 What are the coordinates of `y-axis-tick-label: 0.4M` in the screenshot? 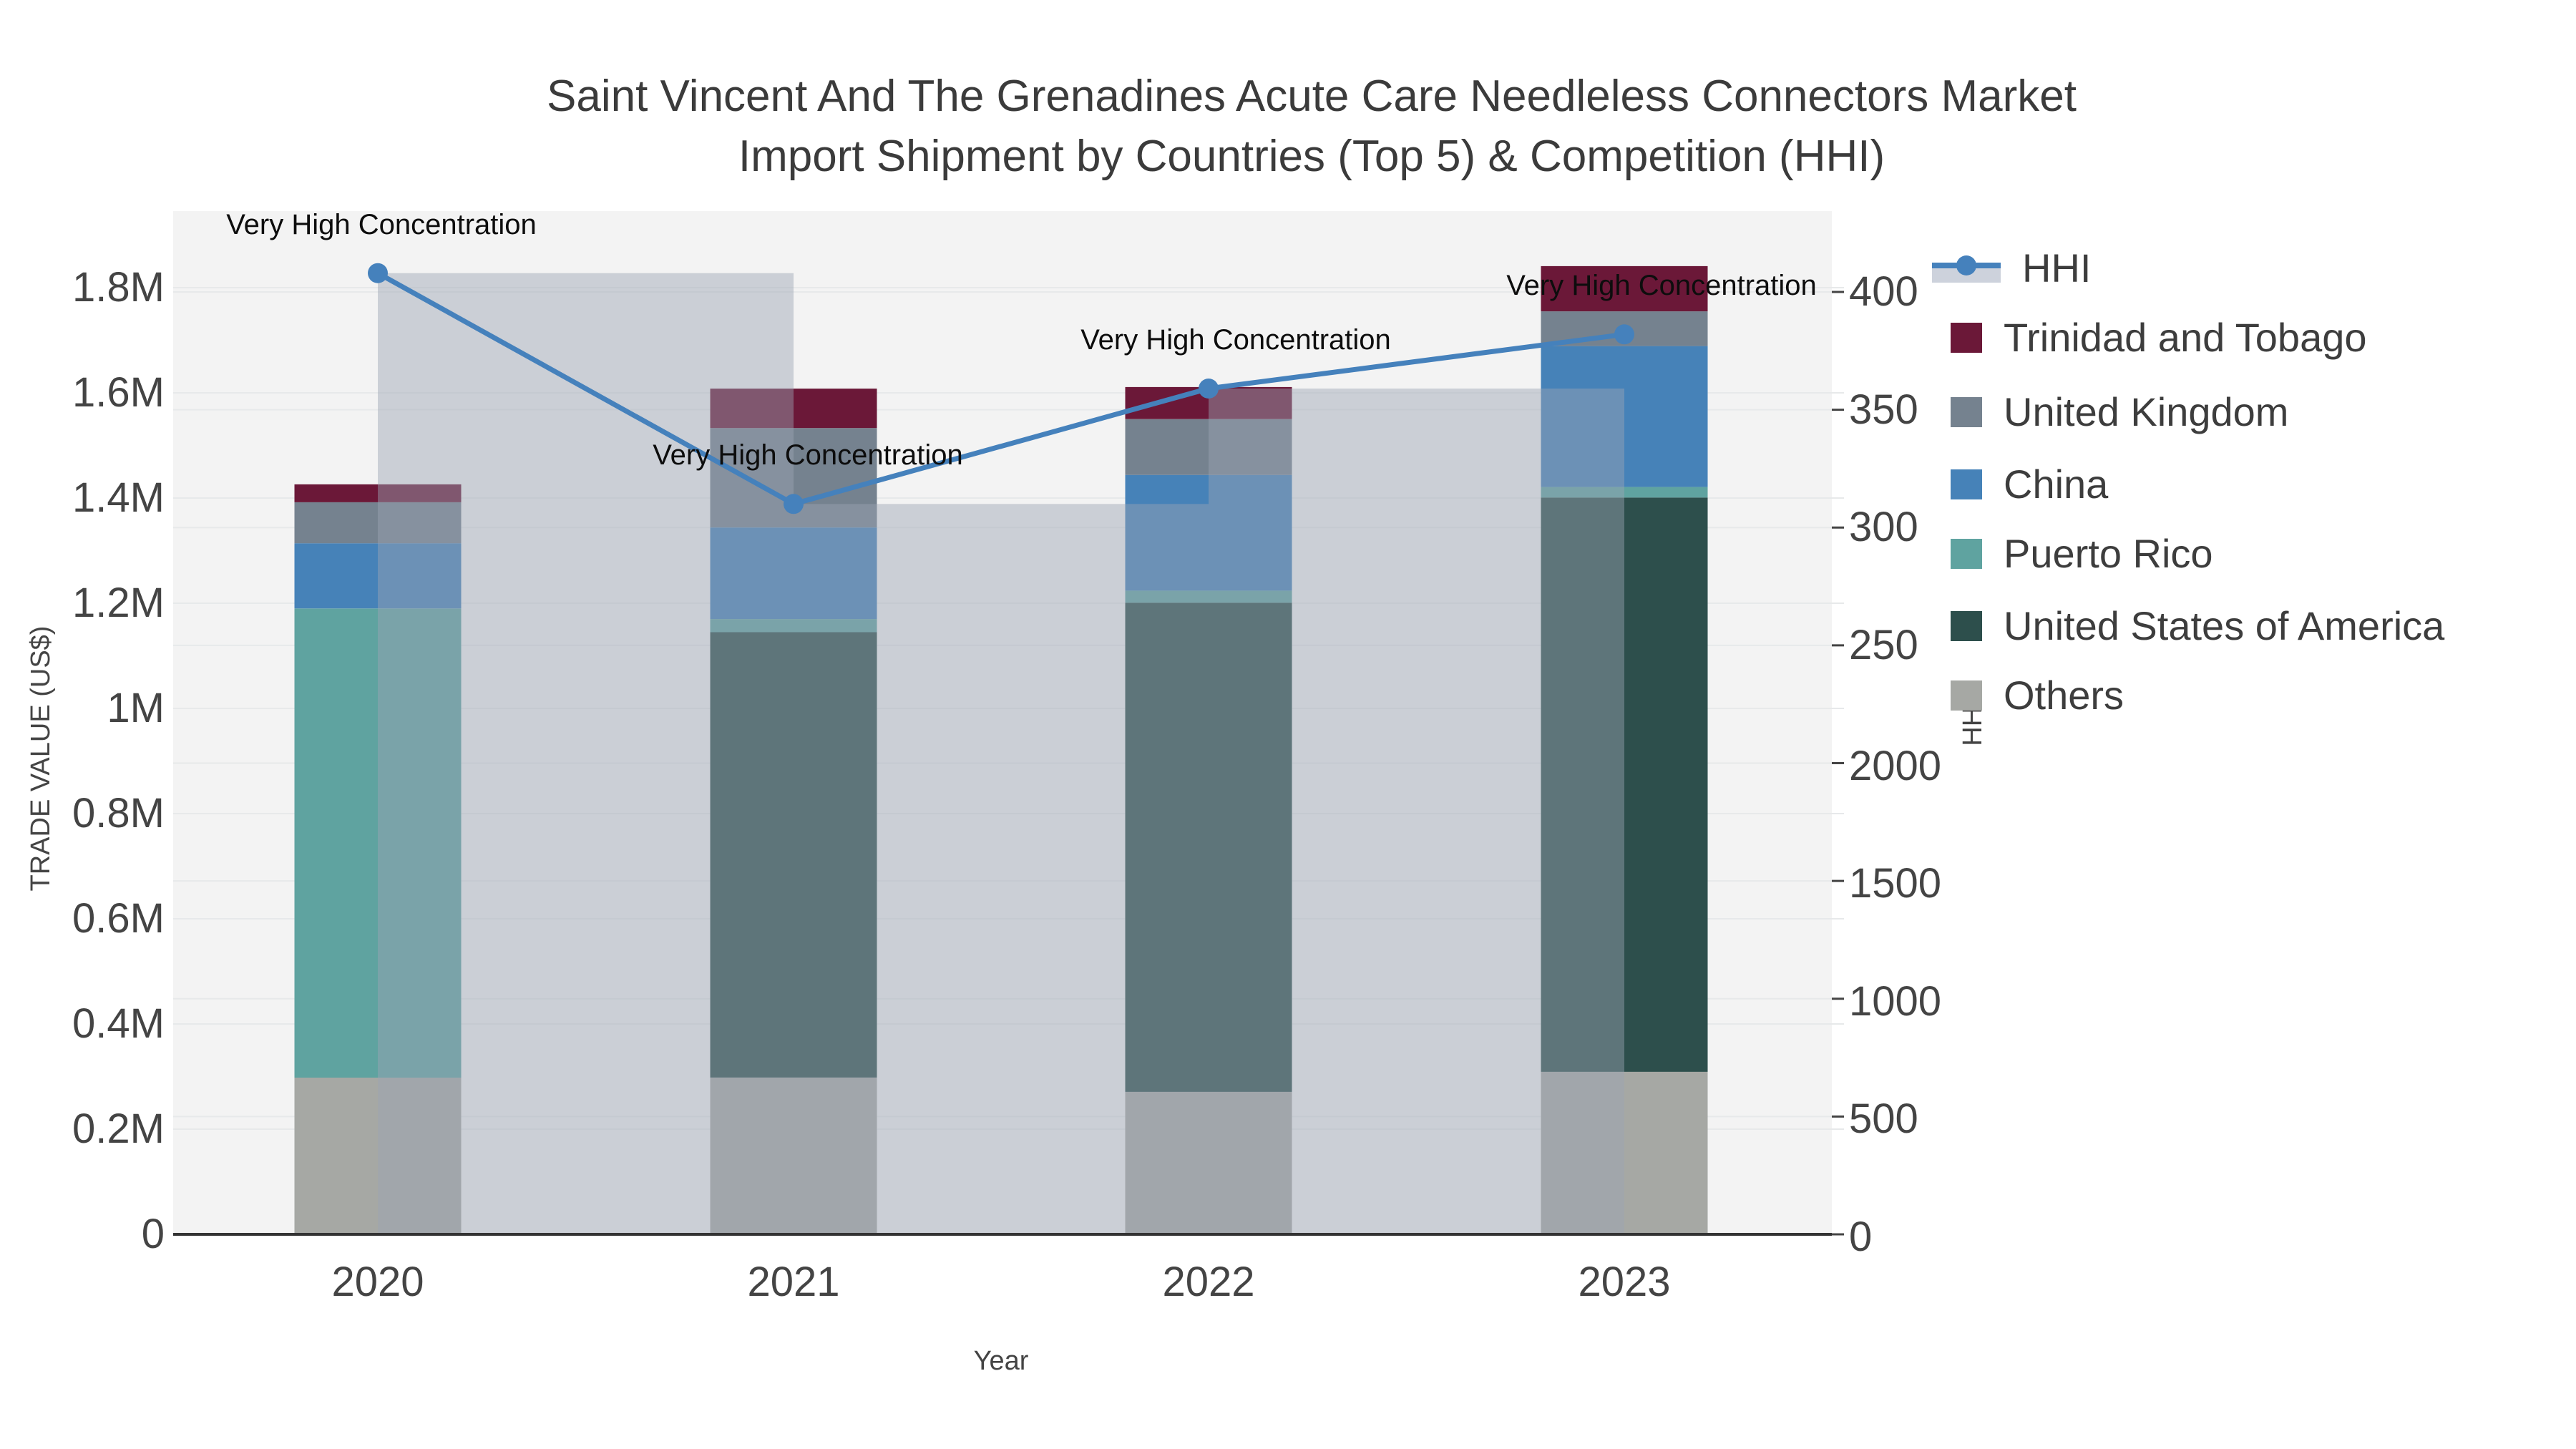 It's located at (118, 1023).